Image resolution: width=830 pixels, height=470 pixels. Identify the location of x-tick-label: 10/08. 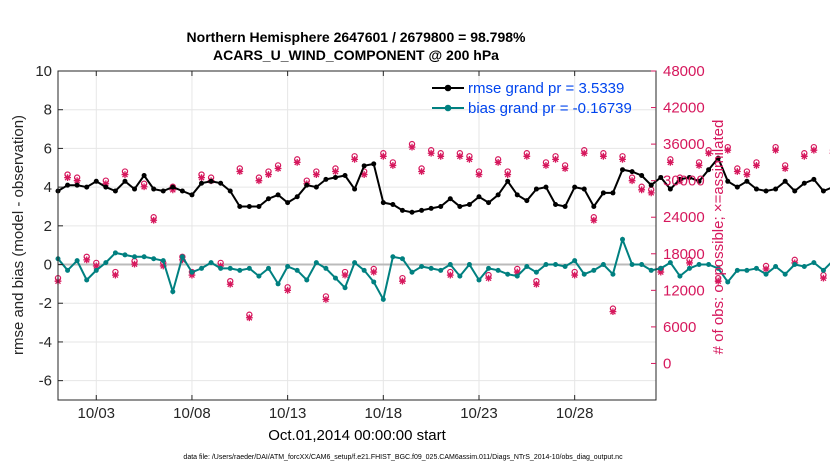
(192, 413).